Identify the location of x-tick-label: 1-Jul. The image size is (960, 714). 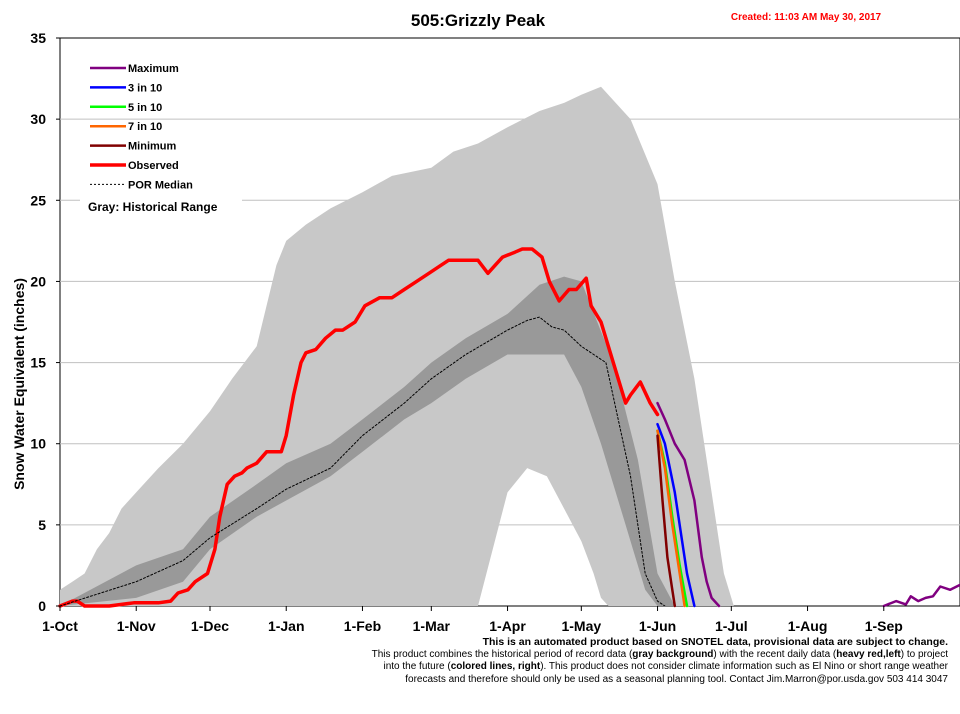
(731, 626).